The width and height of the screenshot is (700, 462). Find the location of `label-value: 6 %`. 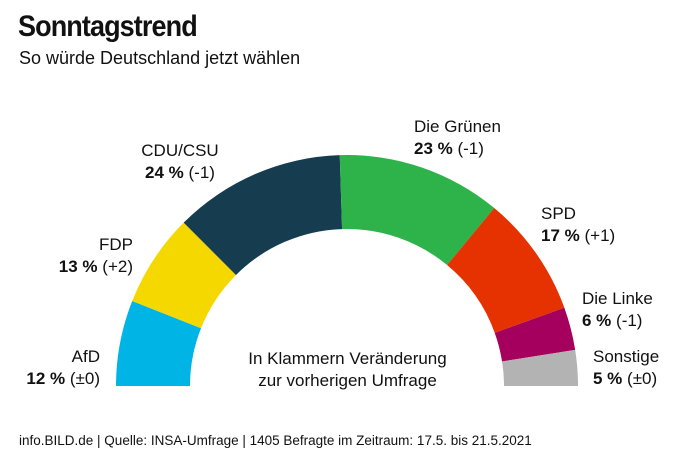

label-value: 6 % is located at coordinates (597, 320).